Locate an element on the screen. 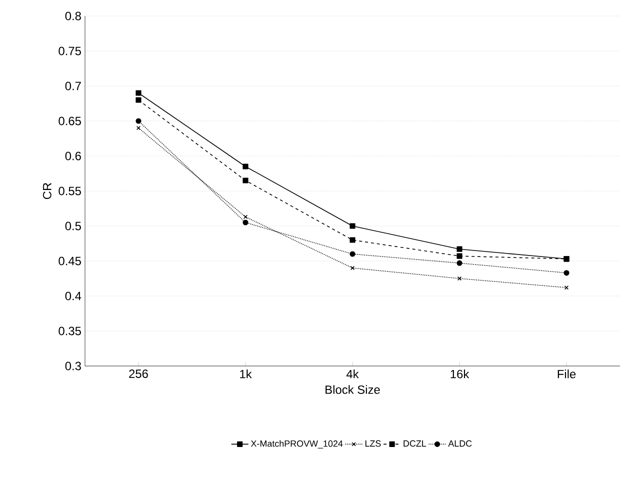  y-tick-label: 0.75 is located at coordinates (69, 51).